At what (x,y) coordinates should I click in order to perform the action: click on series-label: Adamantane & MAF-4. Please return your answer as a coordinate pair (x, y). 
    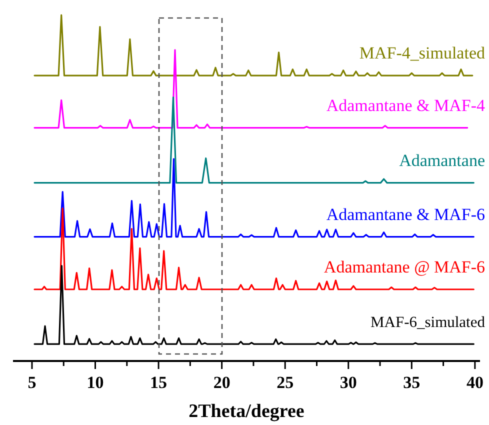
    Looking at the image, I should click on (406, 105).